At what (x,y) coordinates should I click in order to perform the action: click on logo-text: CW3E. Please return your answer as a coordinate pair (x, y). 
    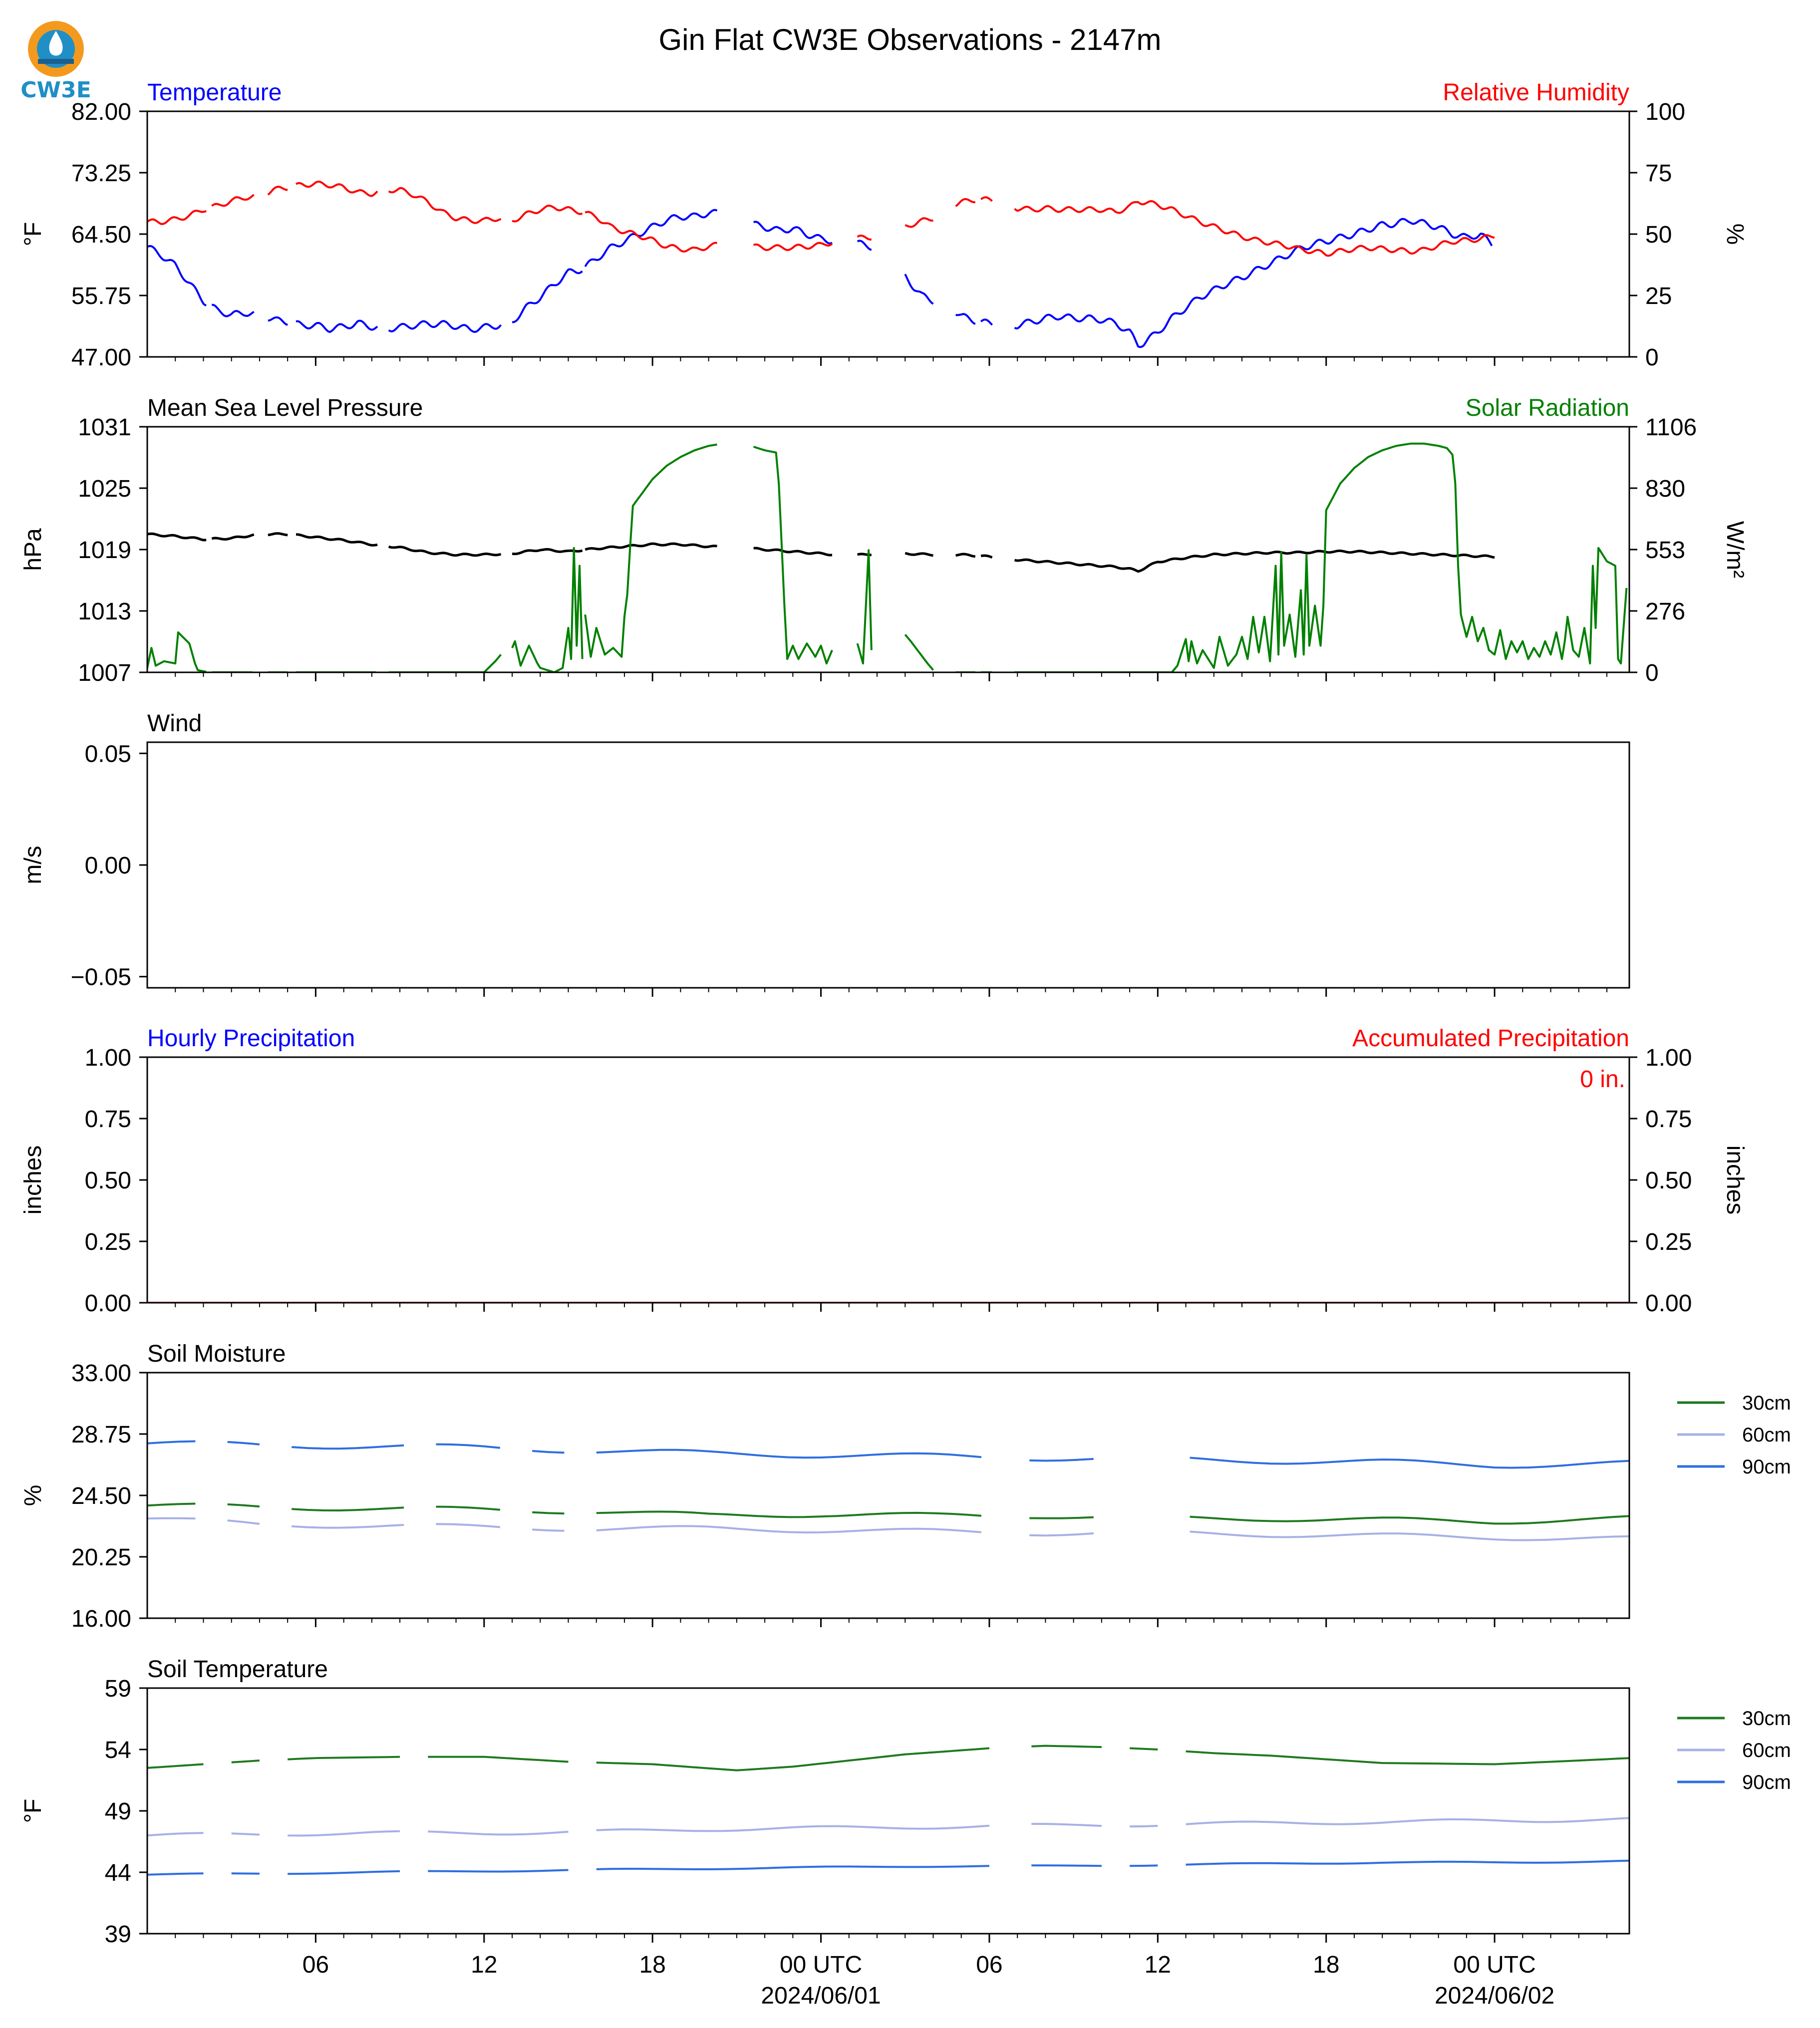
    Looking at the image, I should click on (55, 90).